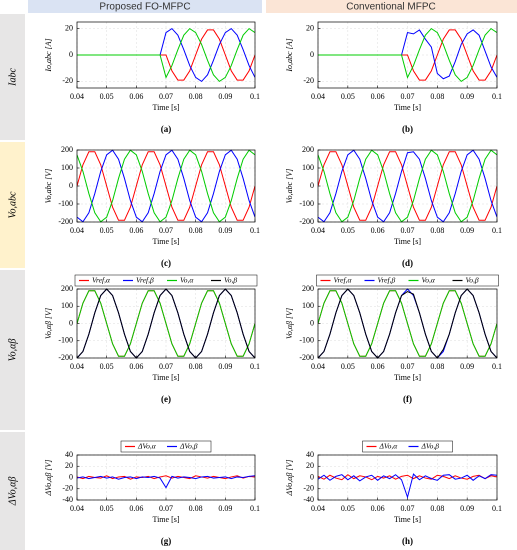 The image size is (517, 550). I want to click on legend-label: Vref,β, so click(145, 280).